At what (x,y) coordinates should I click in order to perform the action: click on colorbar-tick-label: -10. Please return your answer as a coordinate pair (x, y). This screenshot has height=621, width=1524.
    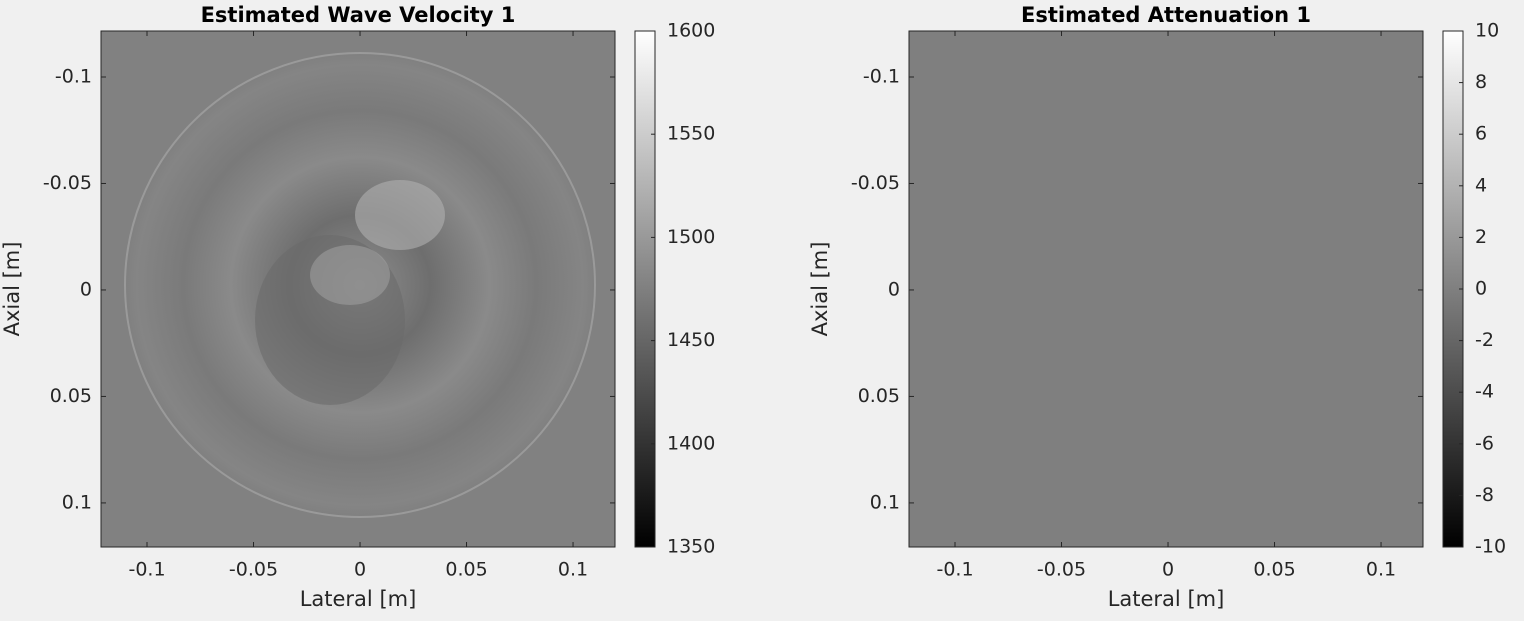
    Looking at the image, I should click on (1490, 547).